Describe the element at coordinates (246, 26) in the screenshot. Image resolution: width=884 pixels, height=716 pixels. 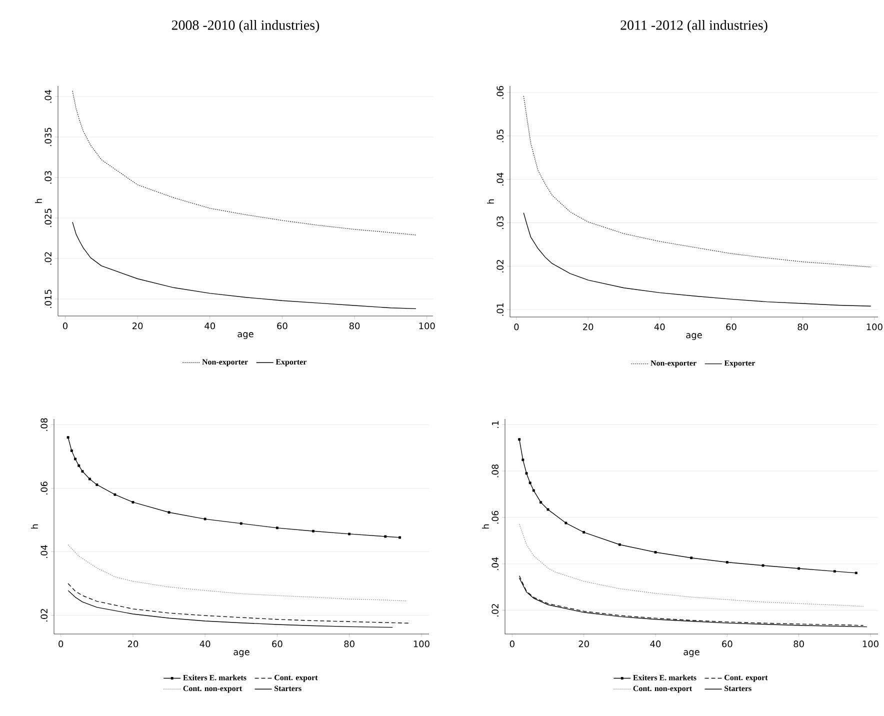
I see `chart-title: 2008 -2010 (all industries)` at that location.